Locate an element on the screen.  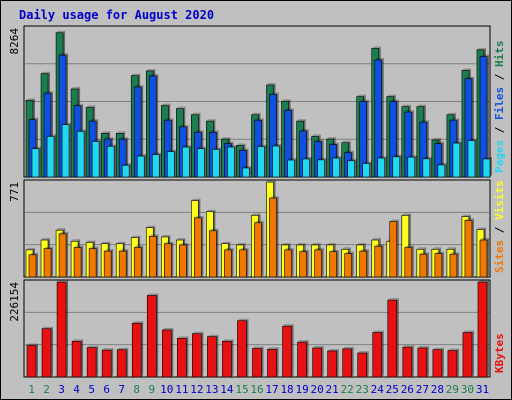
bar-pages-13-side is located at coordinates (220, 162).